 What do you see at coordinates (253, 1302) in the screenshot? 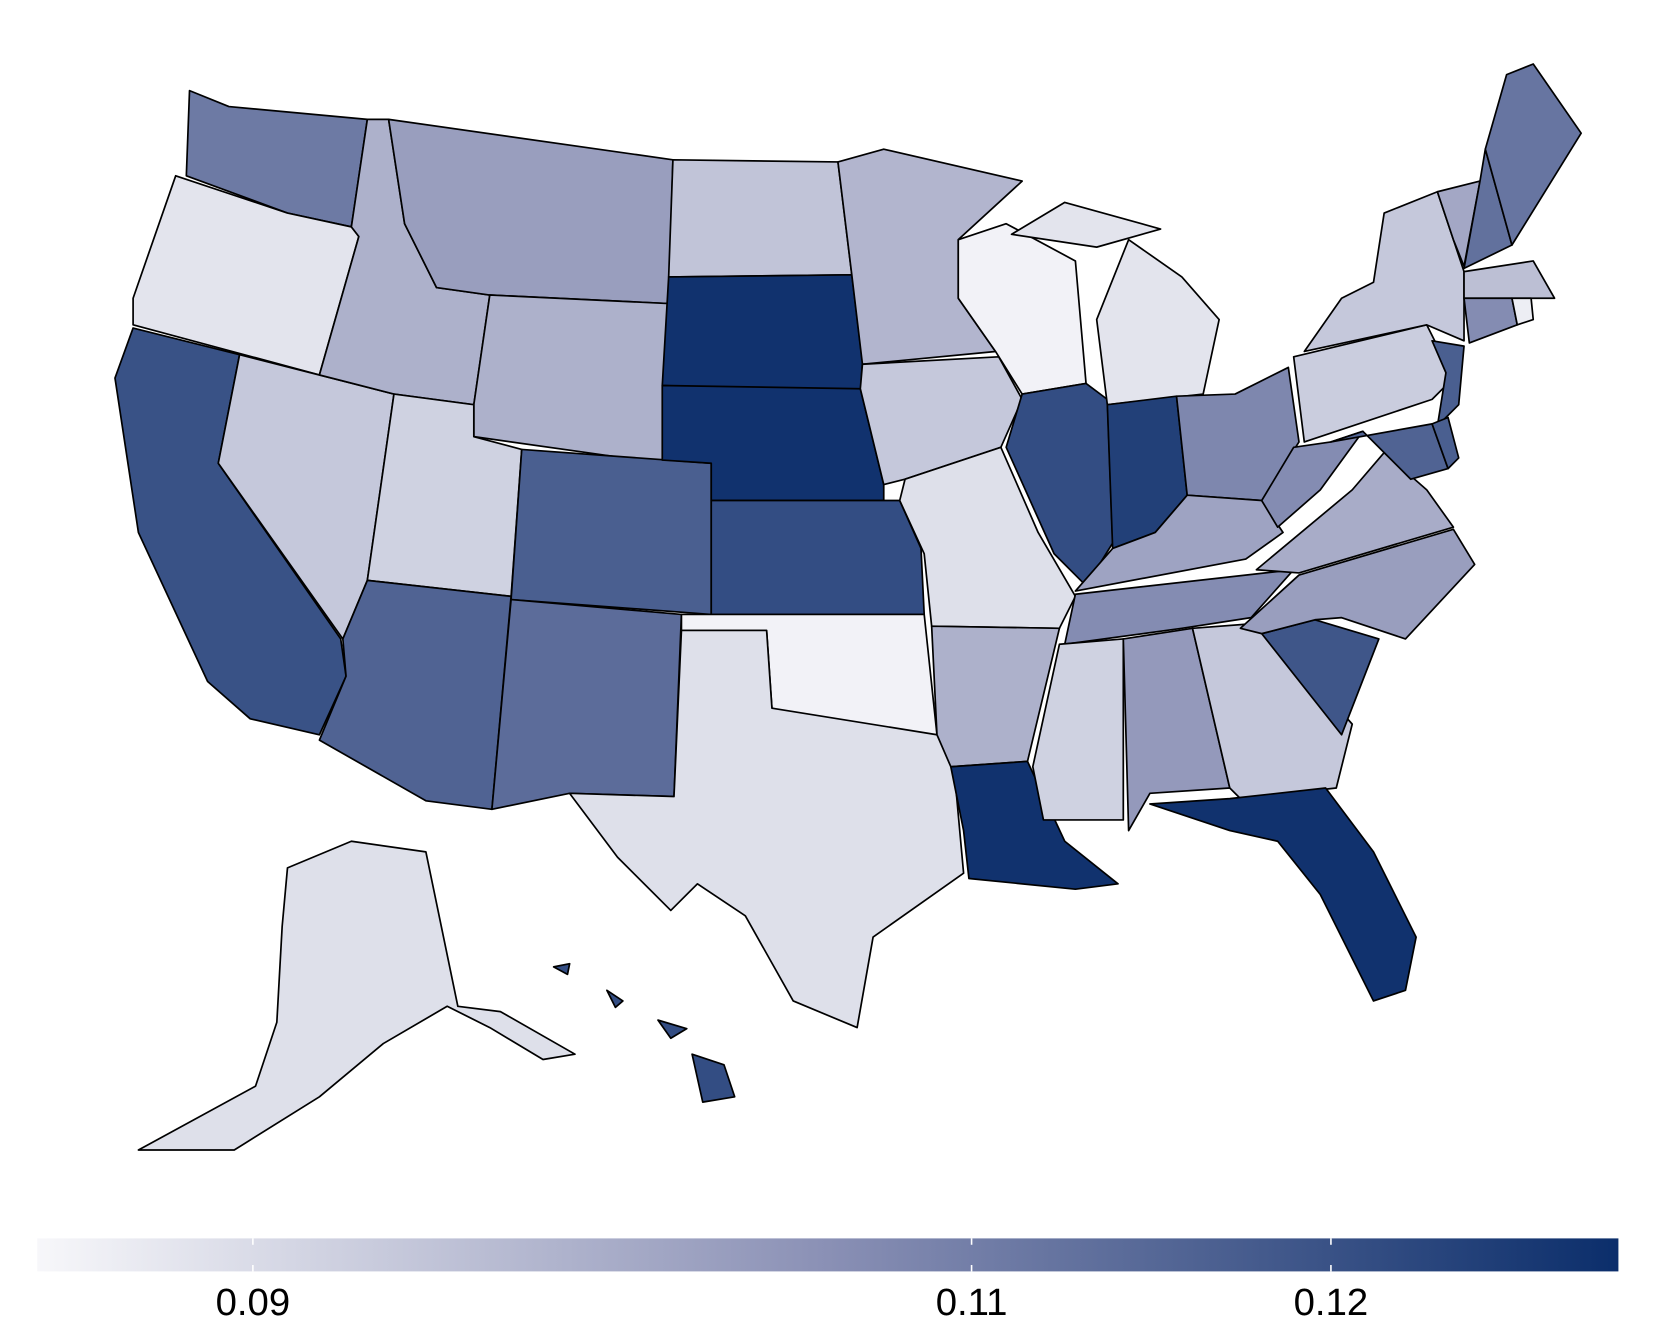
I see `colorbar-tick-label: 0.09` at bounding box center [253, 1302].